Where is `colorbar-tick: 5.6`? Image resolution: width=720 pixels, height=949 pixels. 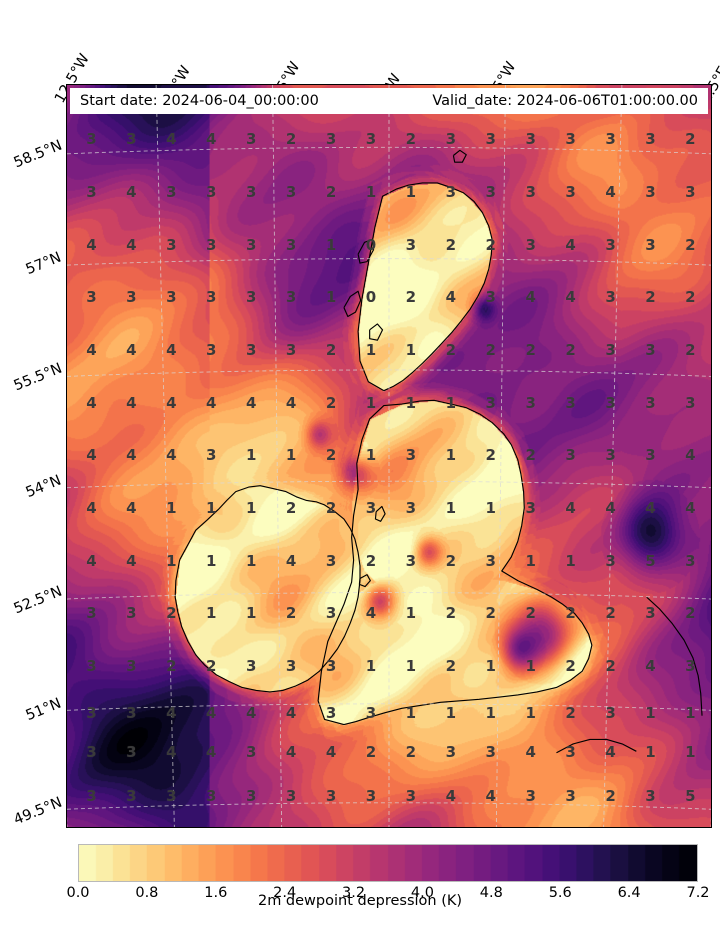
colorbar-tick: 5.6 is located at coordinates (560, 893).